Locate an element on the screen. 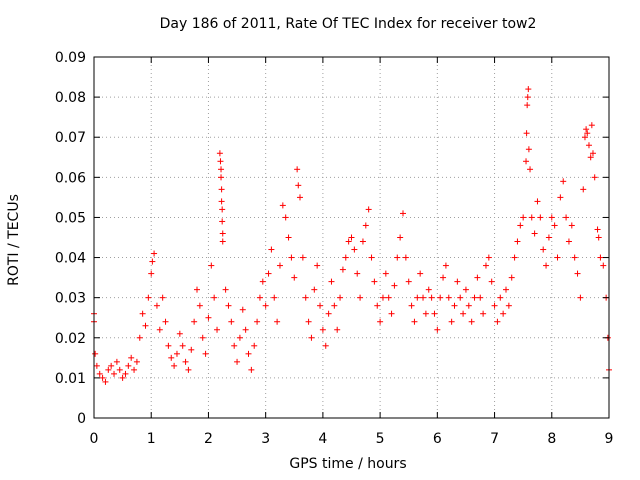 Image resolution: width=640 pixels, height=480 pixels. y-tick-label: 0.06 is located at coordinates (70, 178).